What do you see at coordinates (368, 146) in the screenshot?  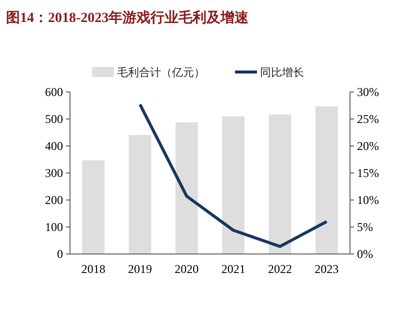 I see `y2-tick-label: 20%` at bounding box center [368, 146].